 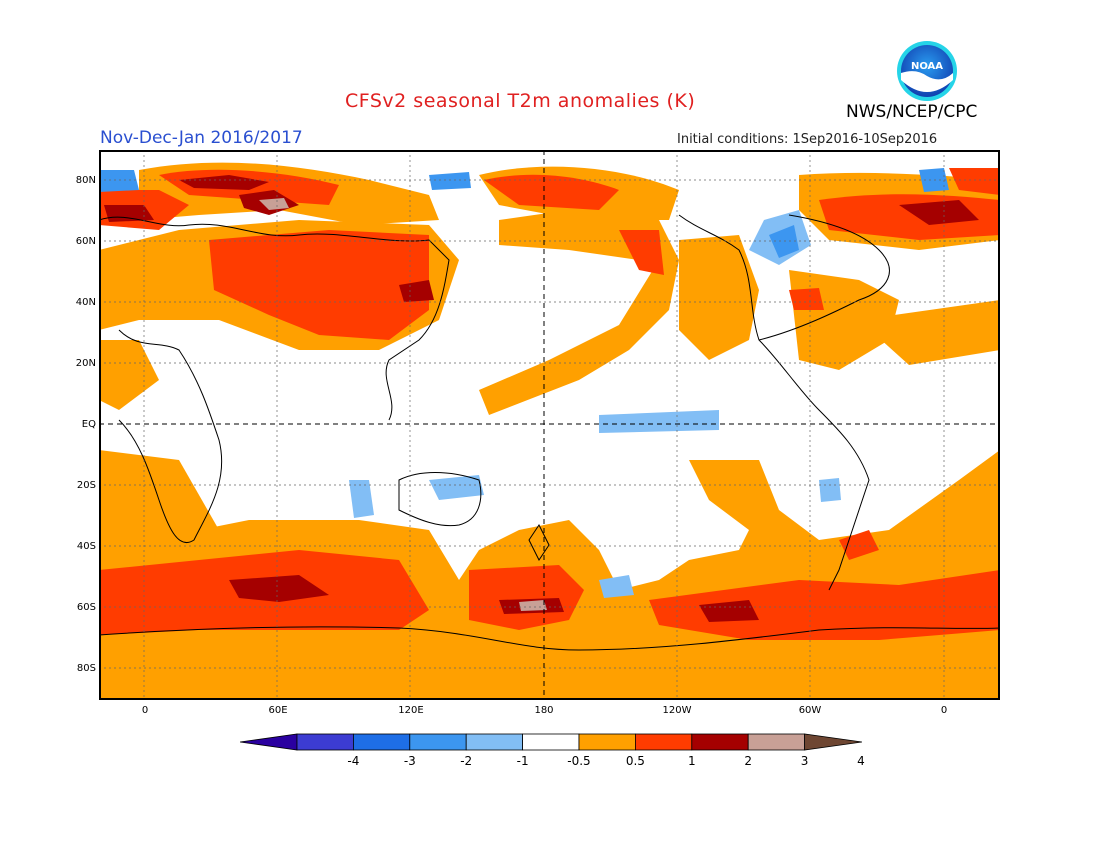 What do you see at coordinates (927, 66) in the screenshot?
I see `logo-text: NOAA` at bounding box center [927, 66].